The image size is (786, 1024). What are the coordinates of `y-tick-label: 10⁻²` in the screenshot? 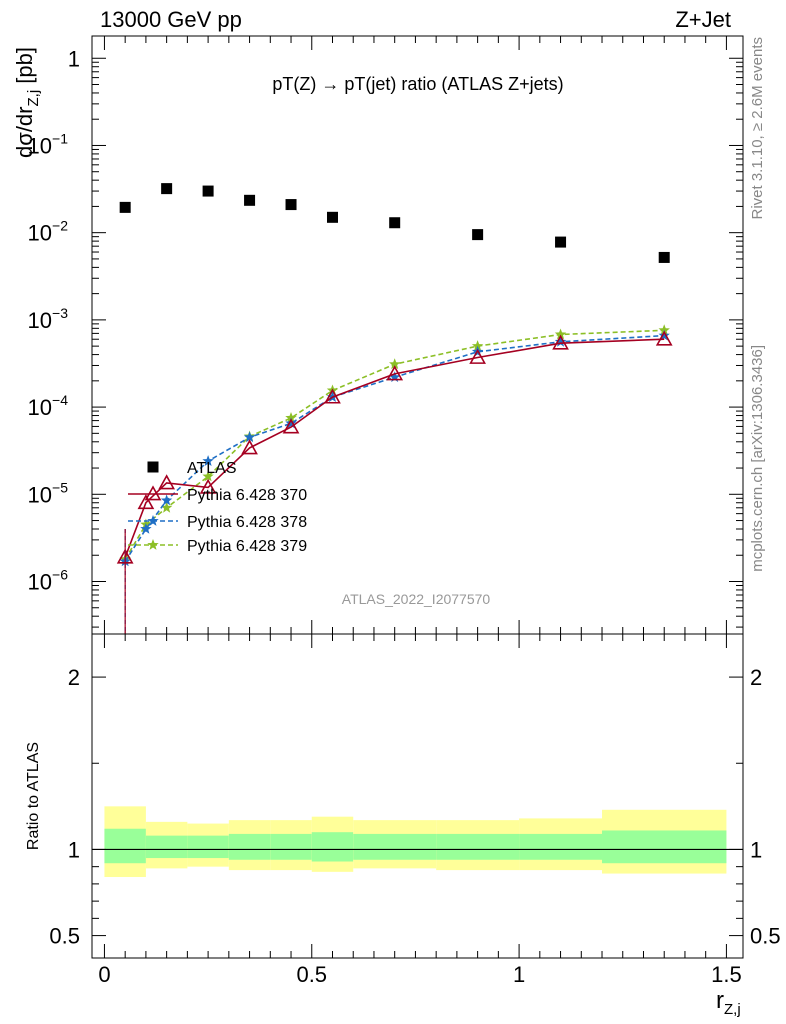 It's located at (48, 232).